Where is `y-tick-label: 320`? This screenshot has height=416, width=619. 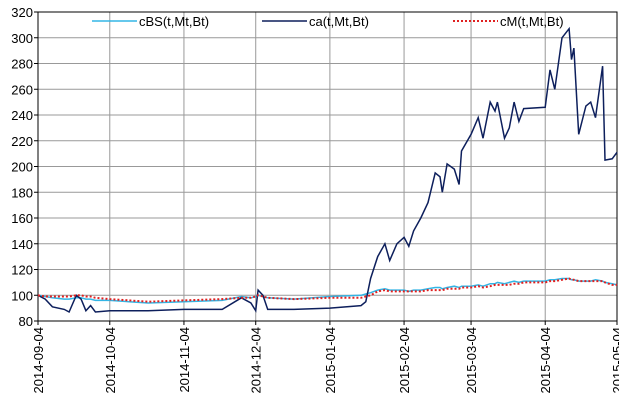 y-tick-label: 320 is located at coordinates (22, 12).